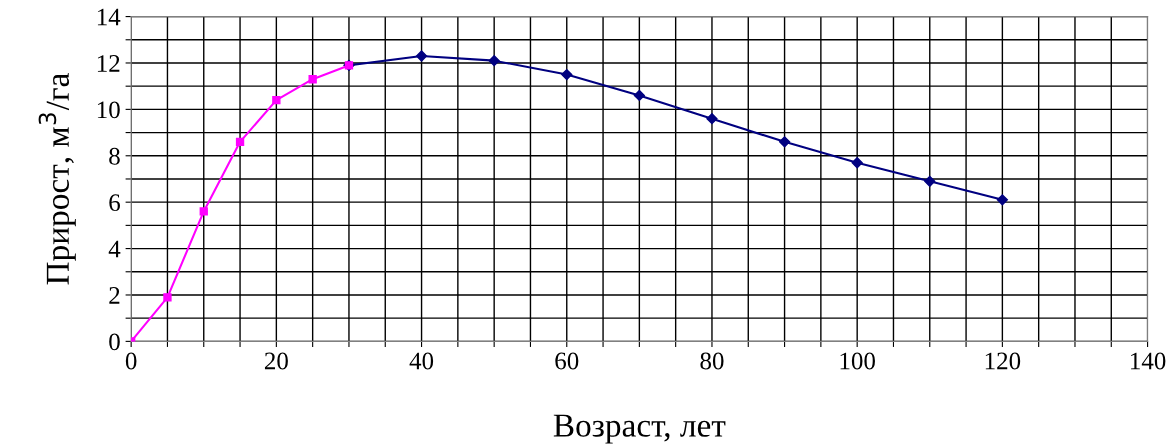 This screenshot has width=1171, height=448. Describe the element at coordinates (114, 203) in the screenshot. I see `y-tick-label: 6` at that location.